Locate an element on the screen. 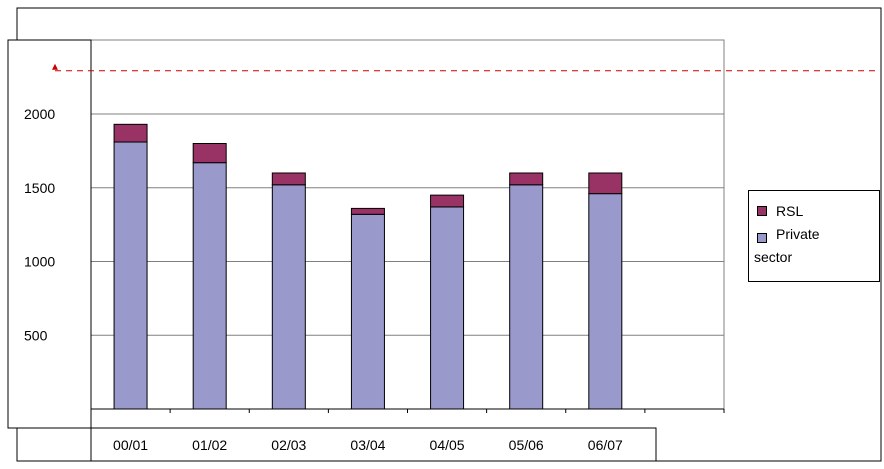  x-tick-labels: 00/01 01/02 02/03 03/04 04/05 05/06 06/07 is located at coordinates (368, 445).